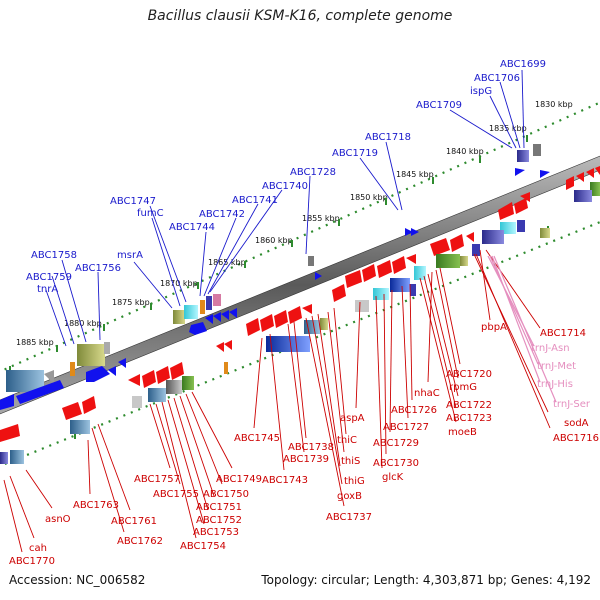 This screenshot has height=600, width=600. I want to click on gene-label-plus: ABC1759, so click(49, 277).